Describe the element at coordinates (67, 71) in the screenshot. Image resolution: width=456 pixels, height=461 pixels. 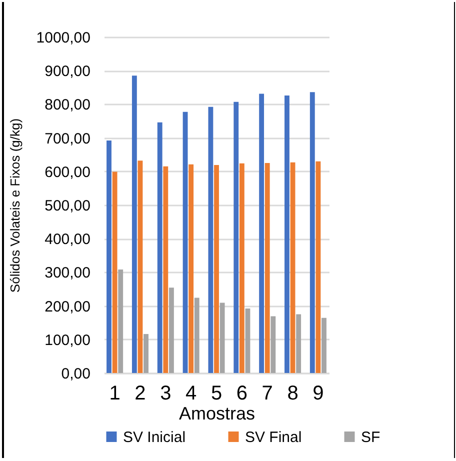
I see `y-tick-label: 900,00` at that location.